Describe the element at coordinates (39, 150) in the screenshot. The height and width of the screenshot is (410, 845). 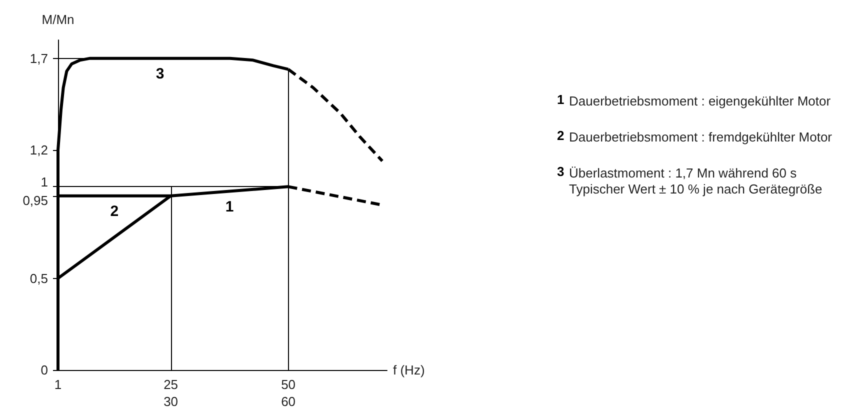
I see `y-tick-label: 1,2` at that location.